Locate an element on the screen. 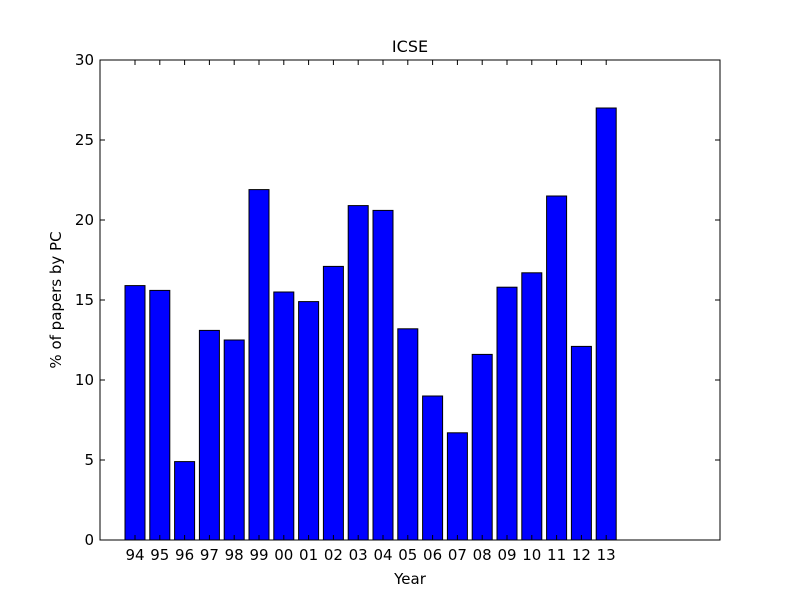  y-tick-label: 25 is located at coordinates (84, 140).